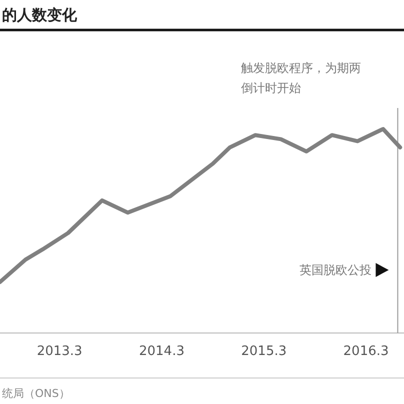 This screenshot has width=404, height=404. I want to click on x-tick-label: 2014.3, so click(161, 351).